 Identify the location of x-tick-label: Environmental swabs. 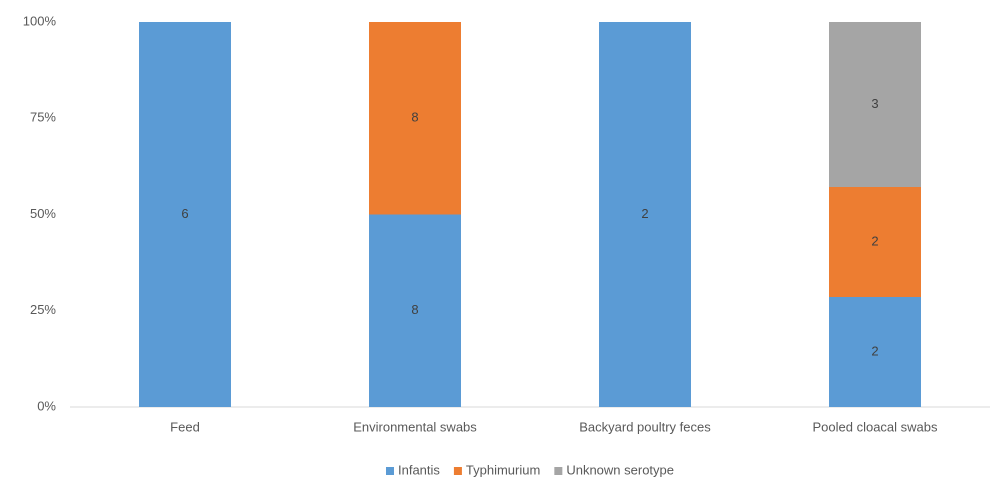
(415, 426).